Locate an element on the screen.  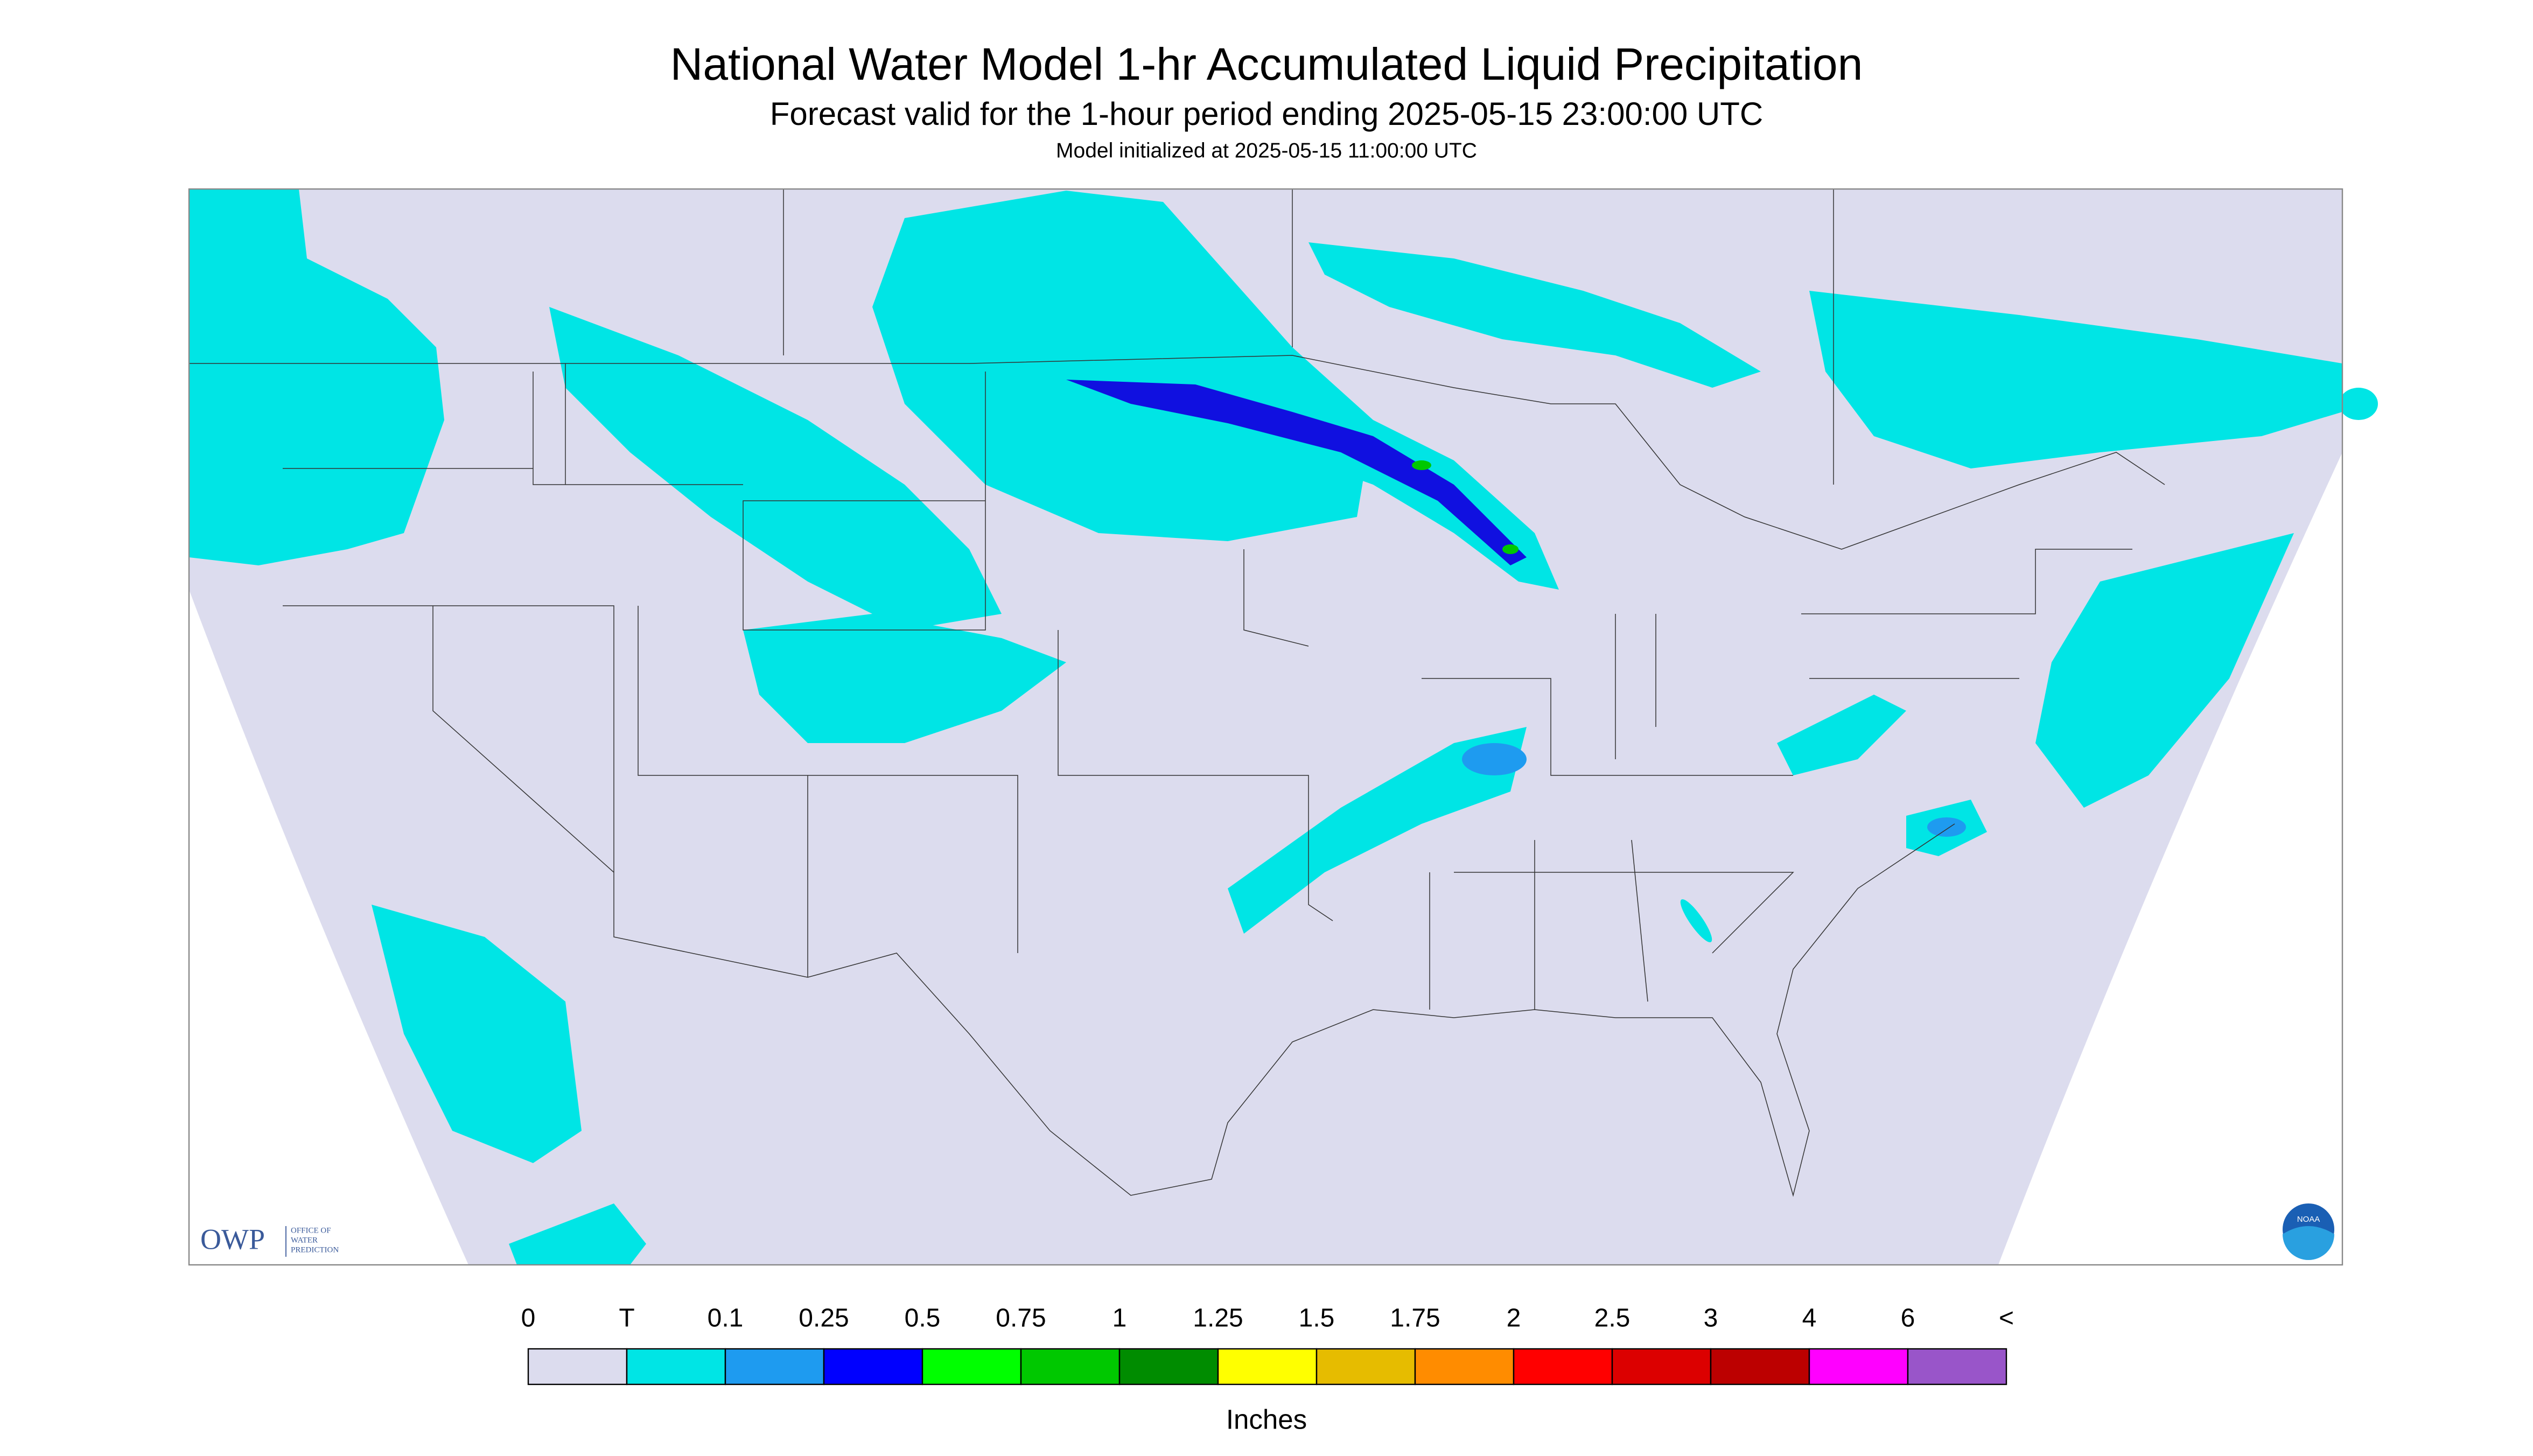
noaa-logo: NOAA is located at coordinates (2308, 1232).